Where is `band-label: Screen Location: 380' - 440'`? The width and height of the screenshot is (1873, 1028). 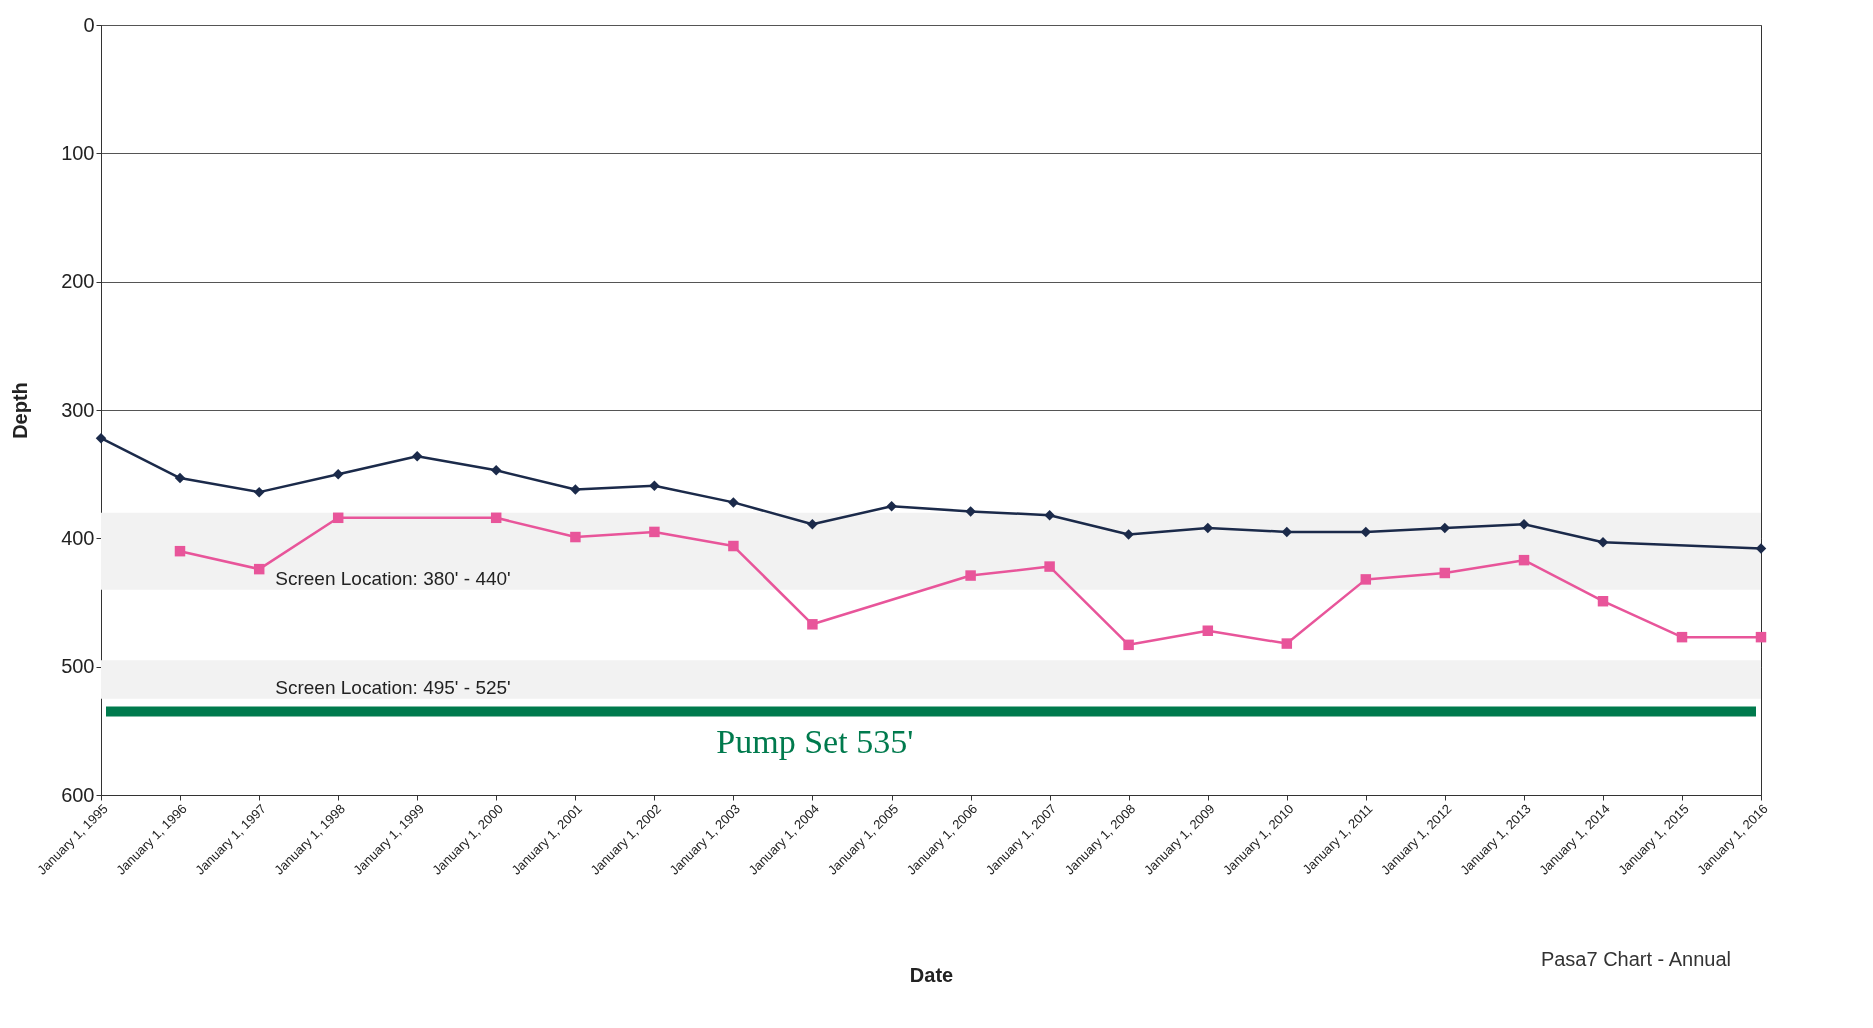
band-label: Screen Location: 380' - 440' is located at coordinates (393, 578).